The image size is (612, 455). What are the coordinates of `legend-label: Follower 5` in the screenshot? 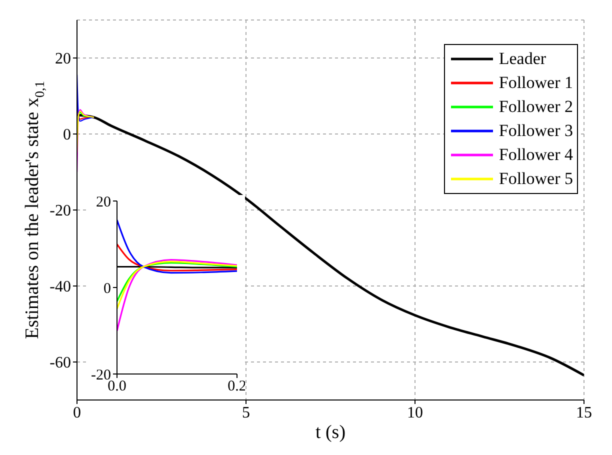 It's located at (535, 179).